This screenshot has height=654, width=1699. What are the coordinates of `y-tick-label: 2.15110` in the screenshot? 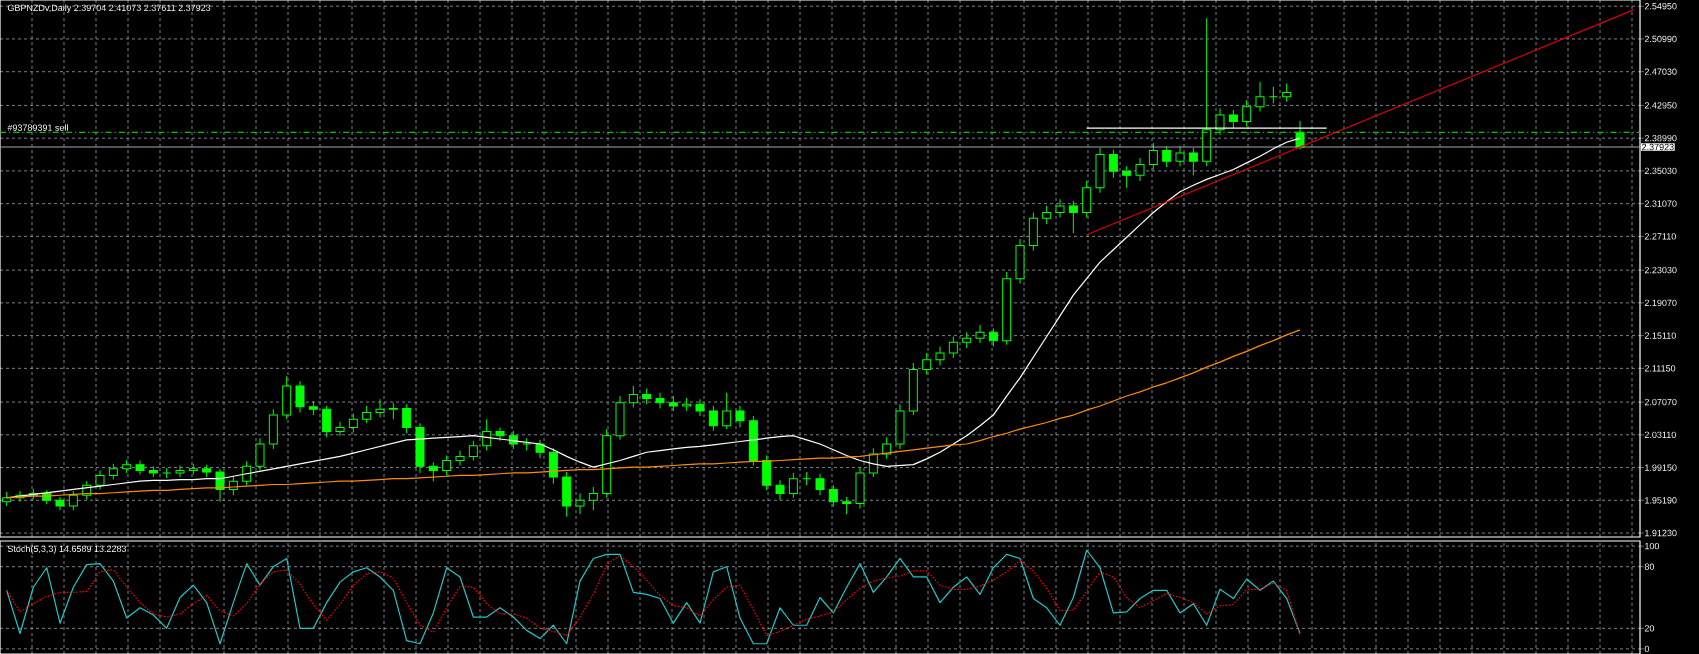 It's located at (1660, 335).